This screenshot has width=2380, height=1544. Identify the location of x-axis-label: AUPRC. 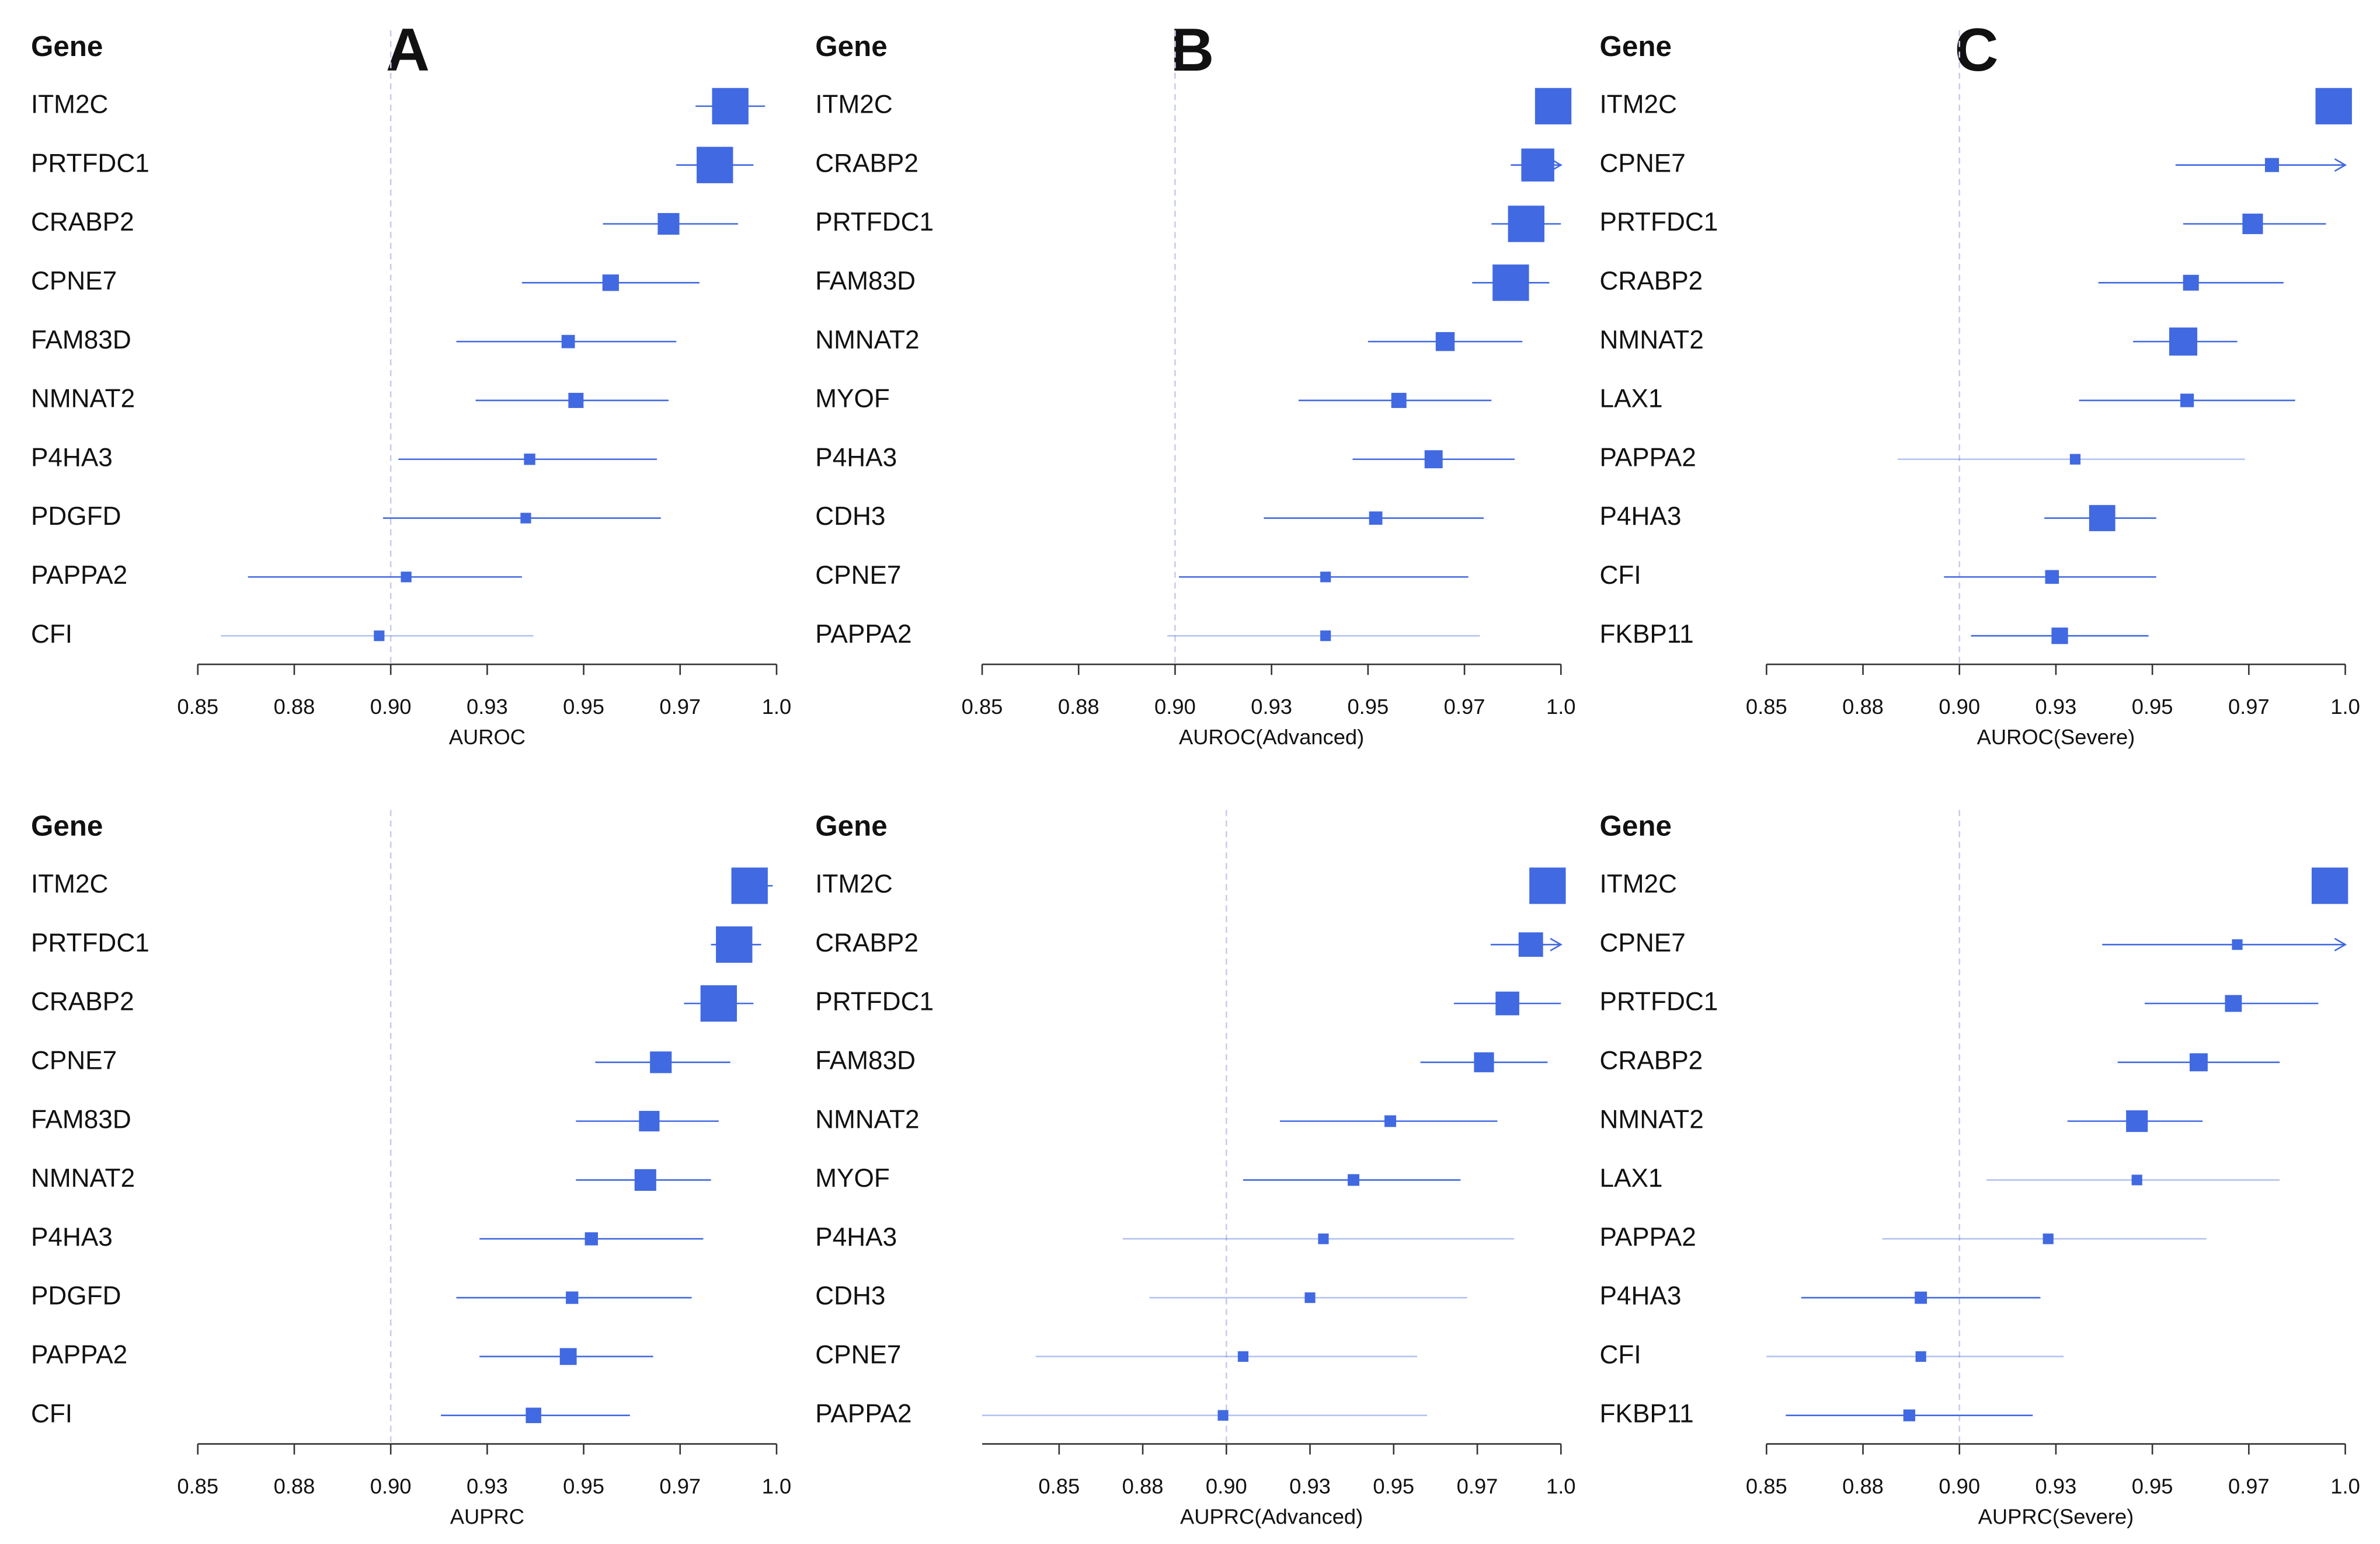
(487, 1516).